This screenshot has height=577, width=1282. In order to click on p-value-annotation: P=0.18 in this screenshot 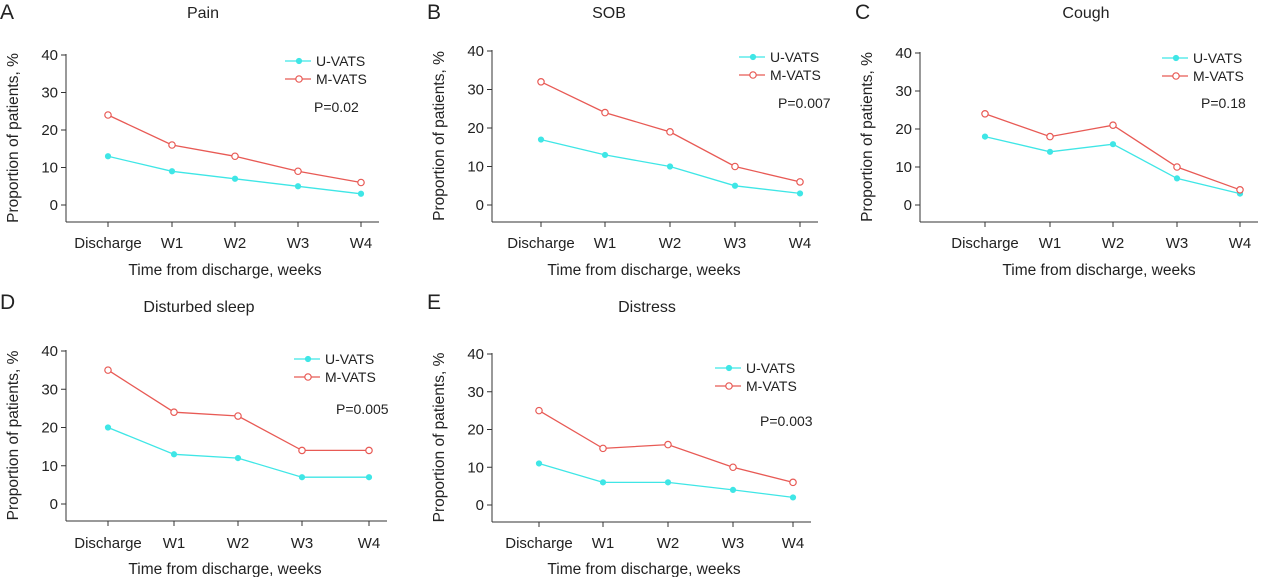, I will do `click(1223, 103)`.